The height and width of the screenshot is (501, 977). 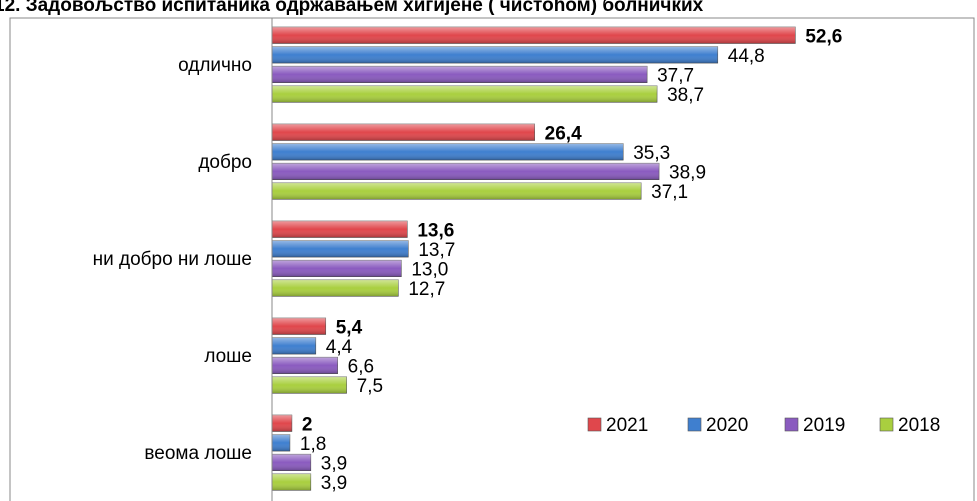 I want to click on data-label: 12,7, so click(x=426, y=289).